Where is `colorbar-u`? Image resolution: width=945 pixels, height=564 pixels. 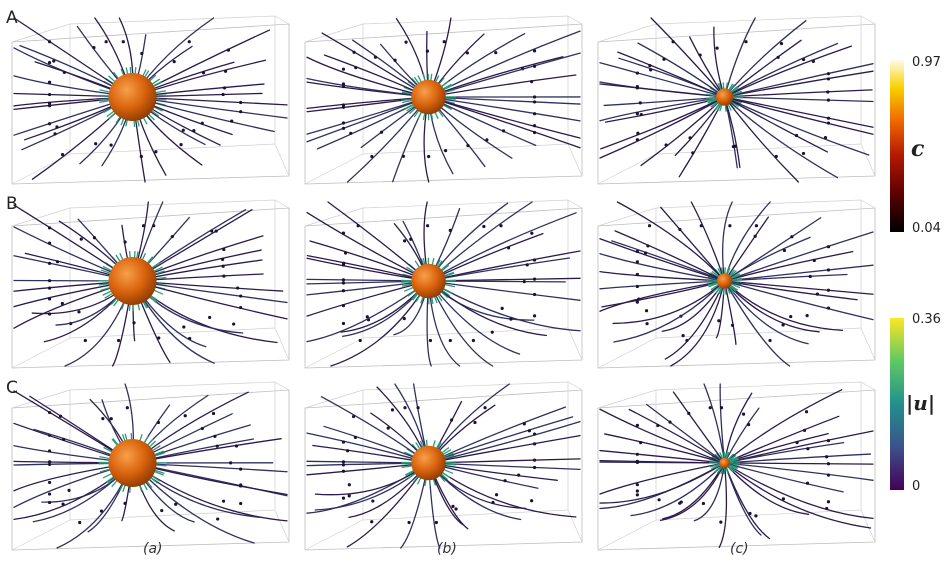
colorbar-u is located at coordinates (897, 404).